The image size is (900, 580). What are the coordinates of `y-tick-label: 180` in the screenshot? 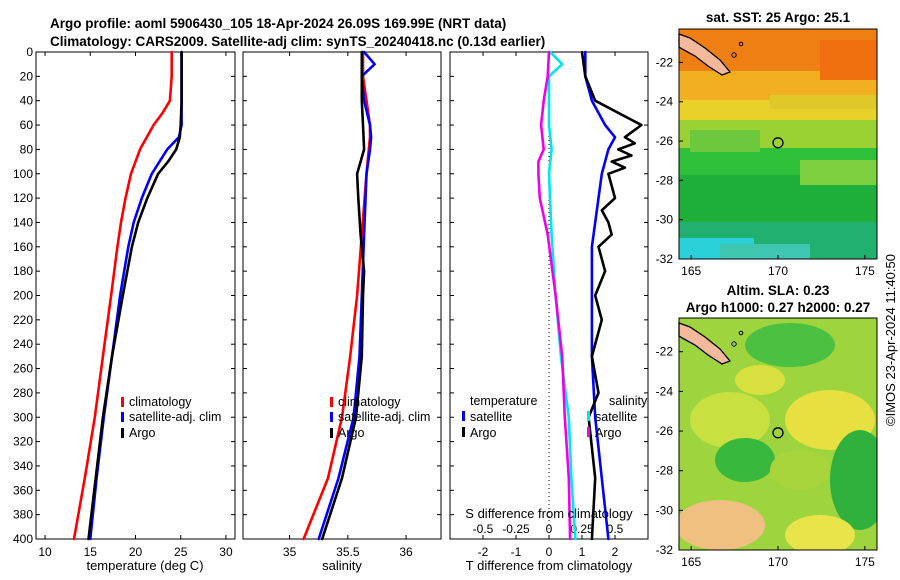 It's located at (23, 271).